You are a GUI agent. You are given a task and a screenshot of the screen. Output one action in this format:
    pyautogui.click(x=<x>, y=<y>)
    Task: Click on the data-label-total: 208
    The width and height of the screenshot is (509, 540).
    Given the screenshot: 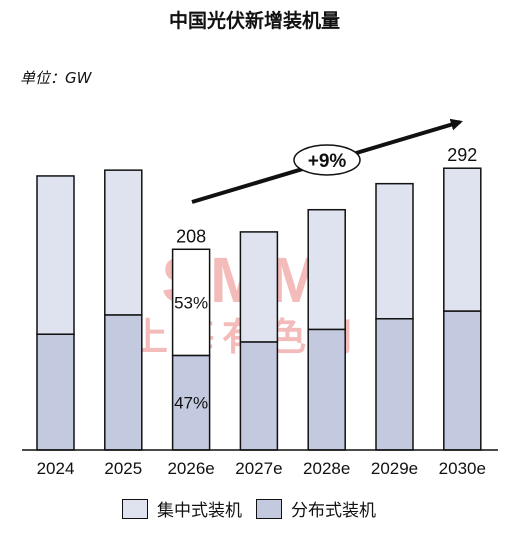 What is the action you would take?
    pyautogui.click(x=191, y=236)
    